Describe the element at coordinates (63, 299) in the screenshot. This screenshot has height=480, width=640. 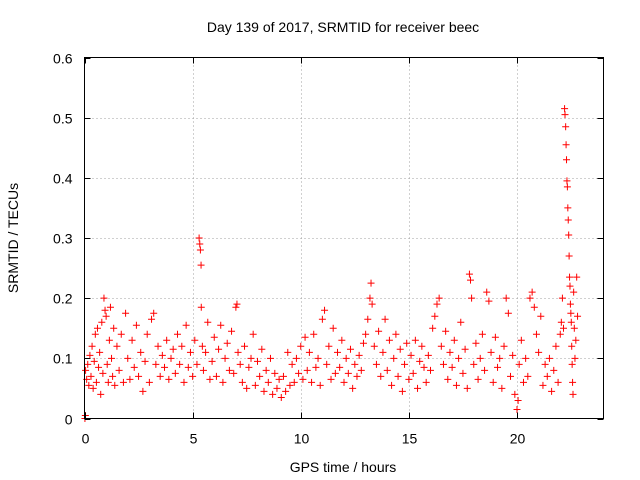
I see `y-tick-label: 0.2` at that location.